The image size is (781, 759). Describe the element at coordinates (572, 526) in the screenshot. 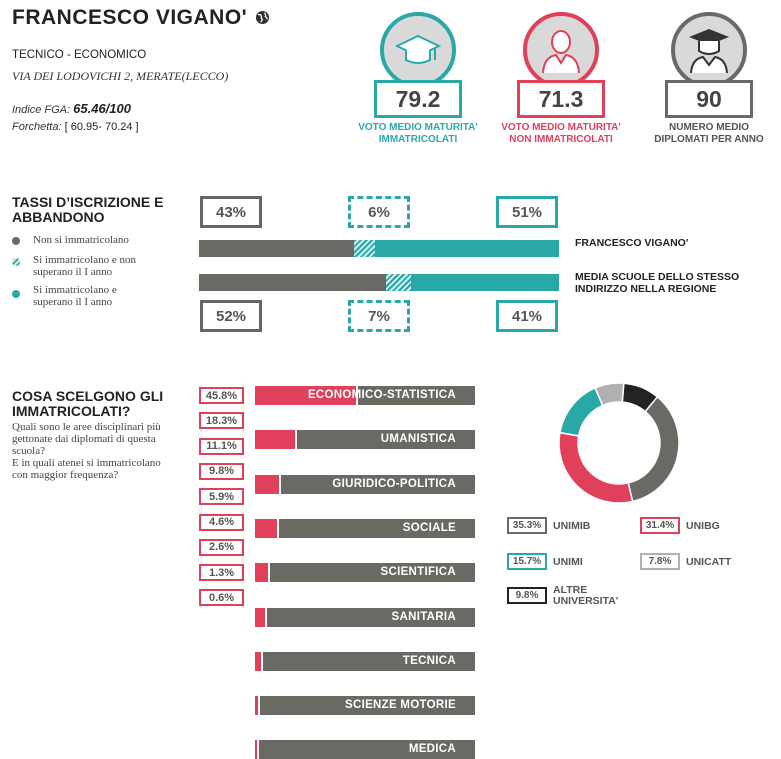

I see `uni-name: UNIMIB` at that location.